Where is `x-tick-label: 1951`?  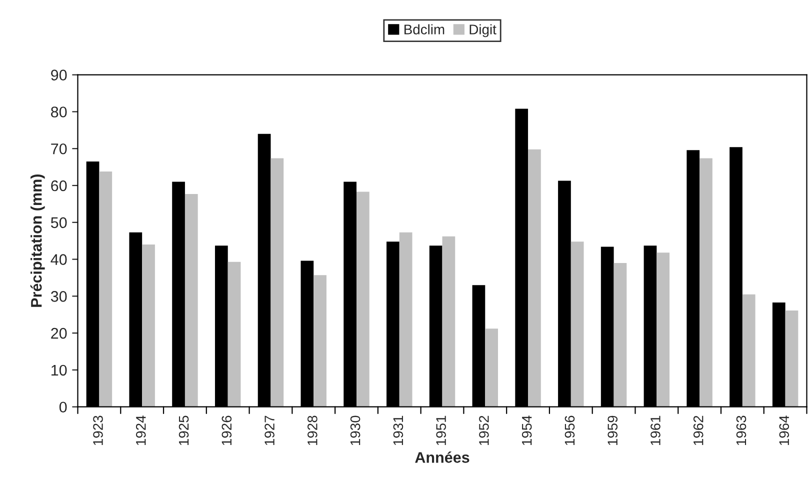 x-tick-label: 1951 is located at coordinates (441, 431).